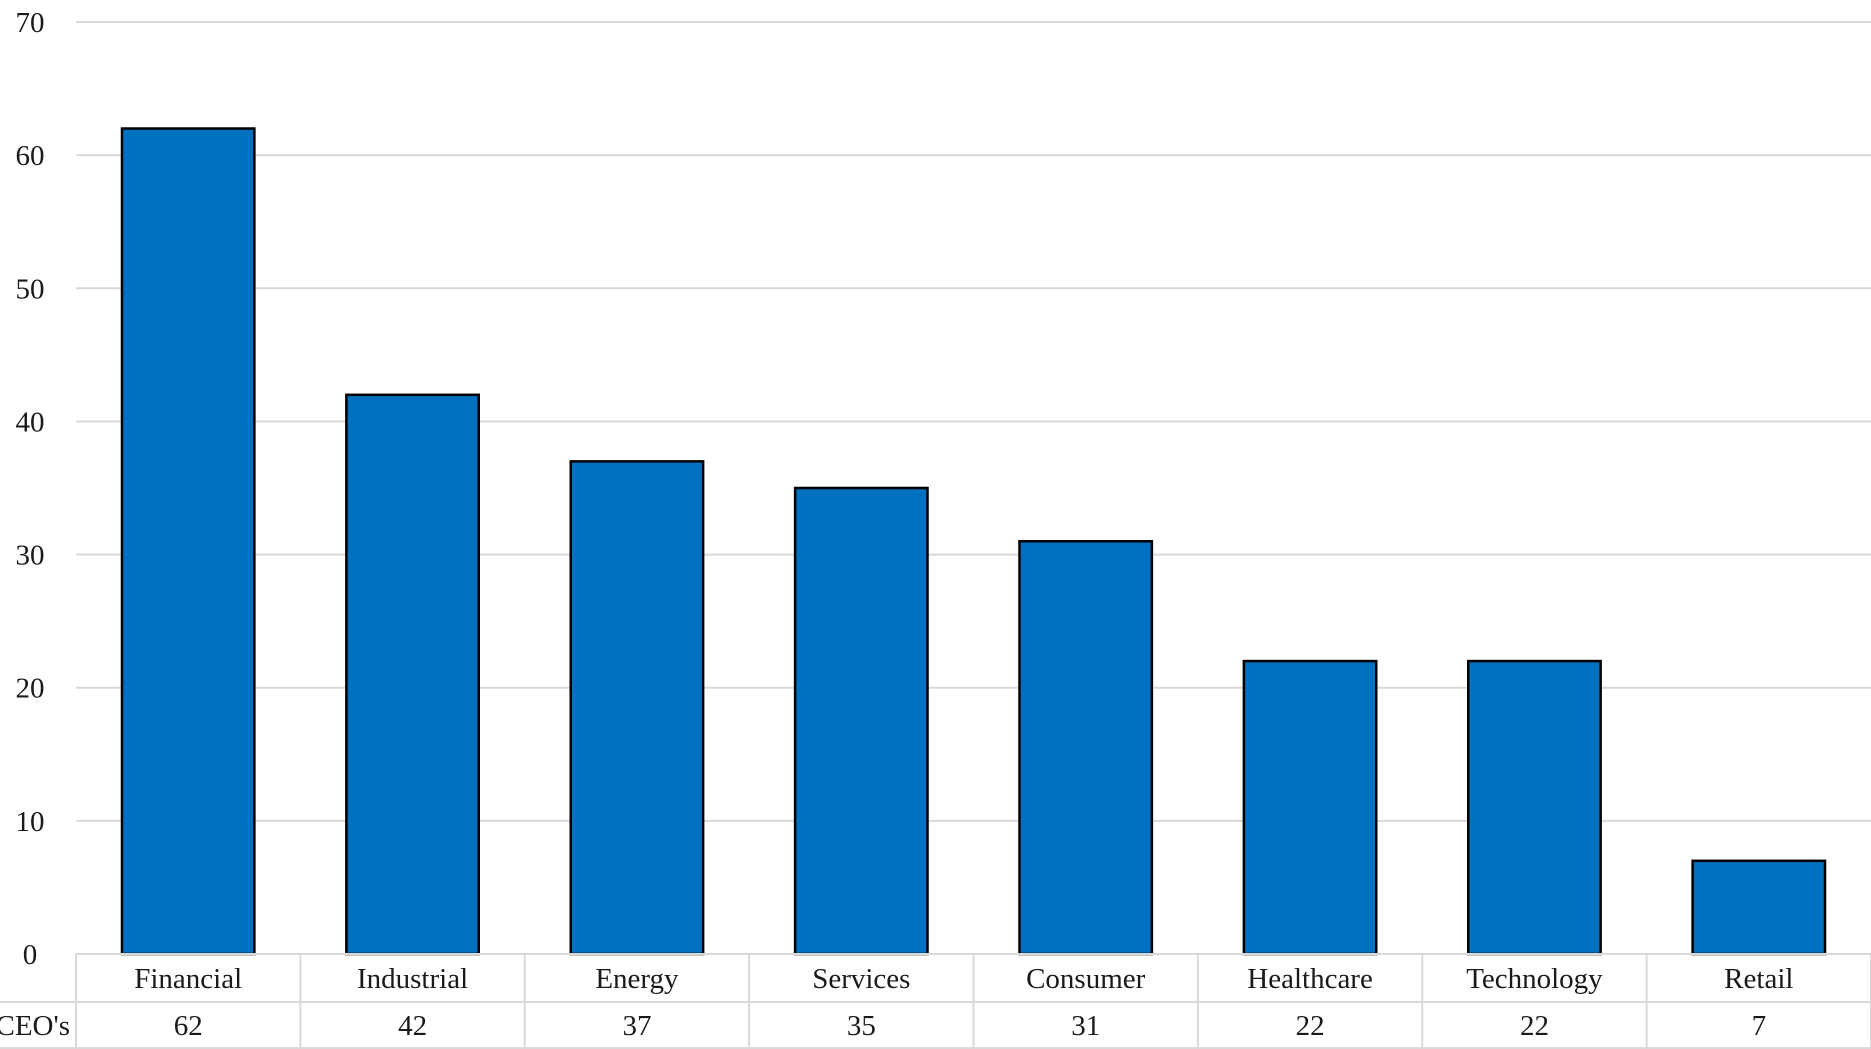  Describe the element at coordinates (1759, 1026) in the screenshot. I see `data-table-value: 7` at that location.